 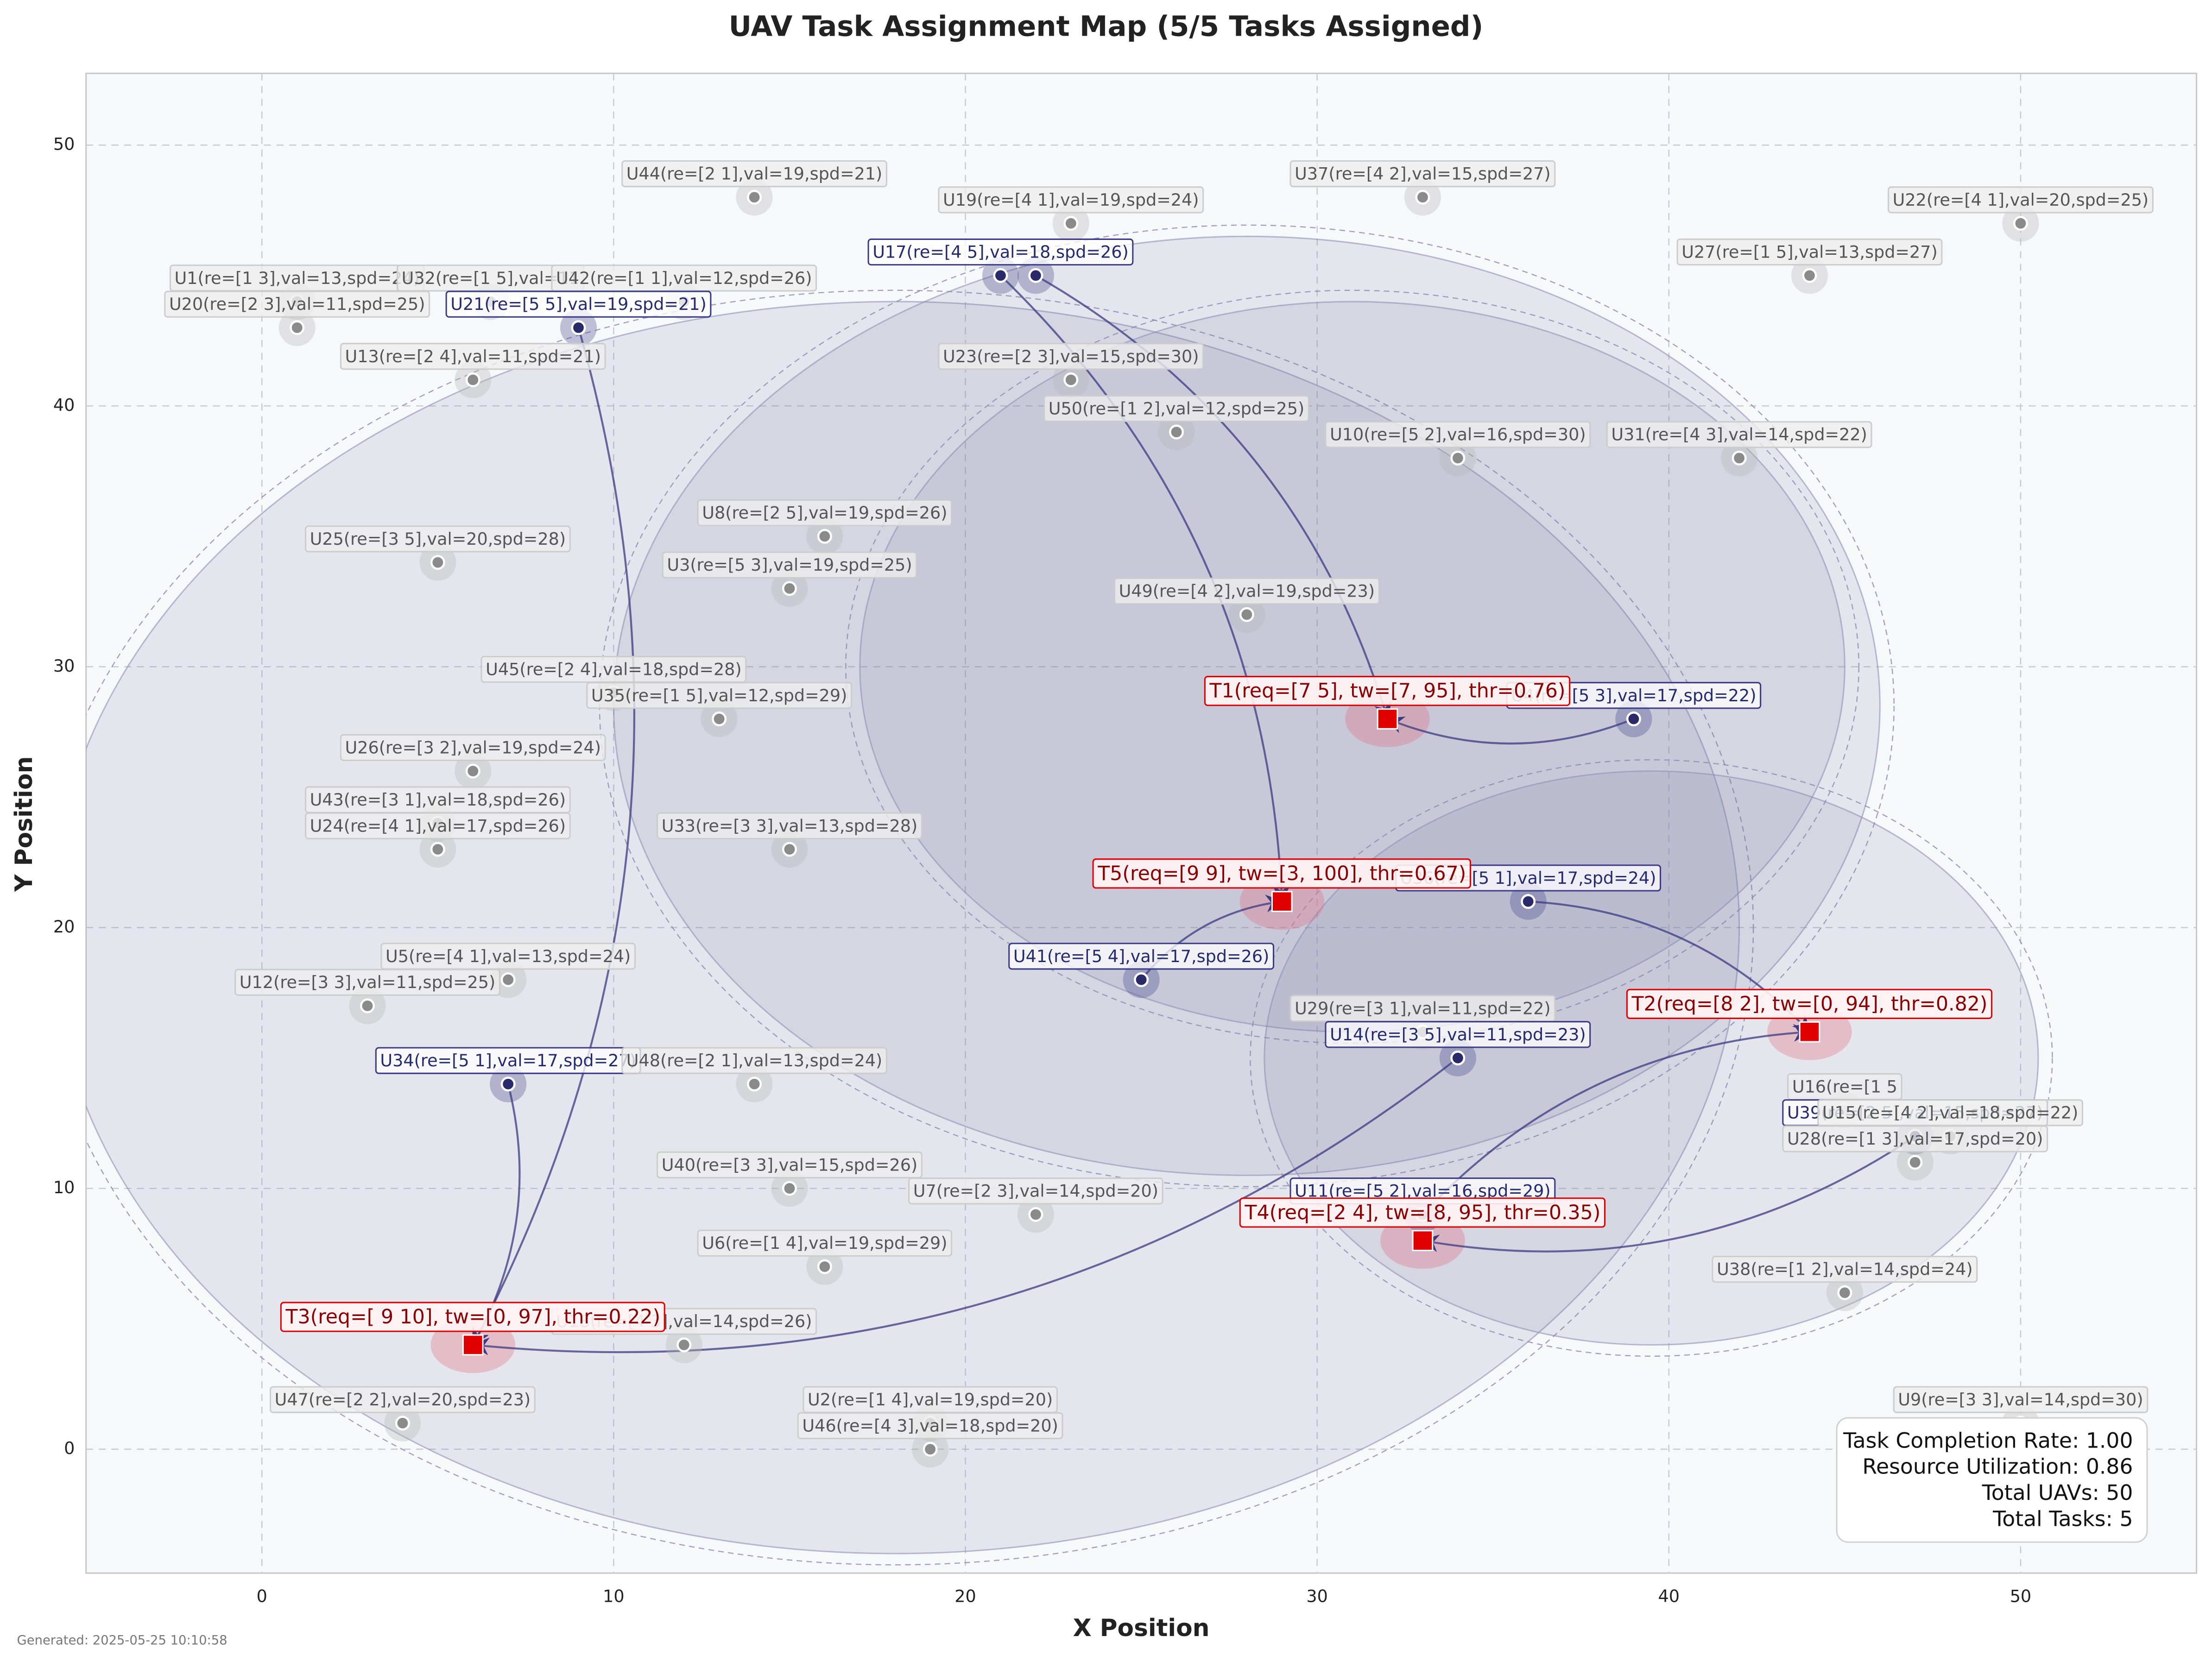 I want to click on uav-label: U29(re=[3 1],val=11,spd=22), so click(x=1423, y=1008).